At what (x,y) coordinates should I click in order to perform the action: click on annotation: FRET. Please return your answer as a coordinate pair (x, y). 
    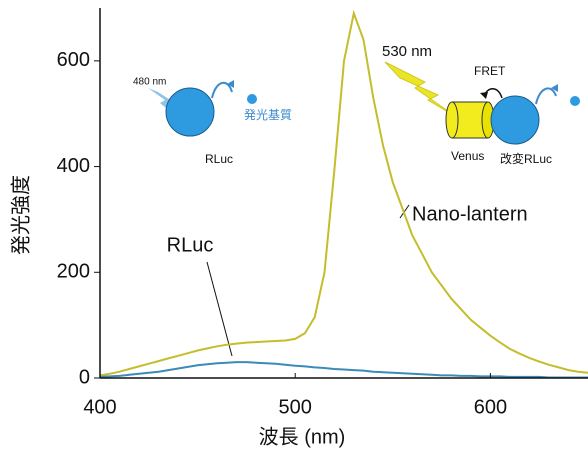
    Looking at the image, I should click on (490, 71).